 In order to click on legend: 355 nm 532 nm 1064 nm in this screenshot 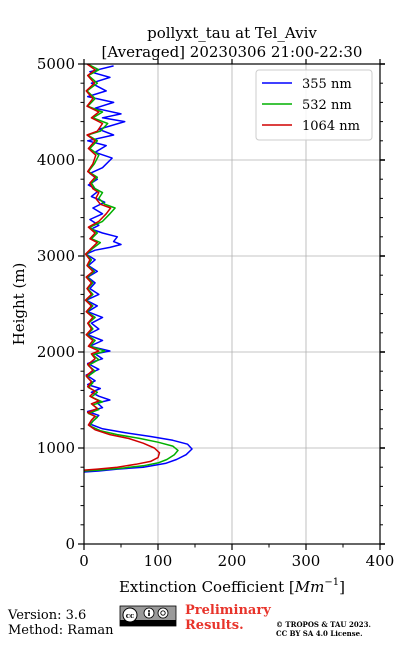, I will do `click(314, 105)`.